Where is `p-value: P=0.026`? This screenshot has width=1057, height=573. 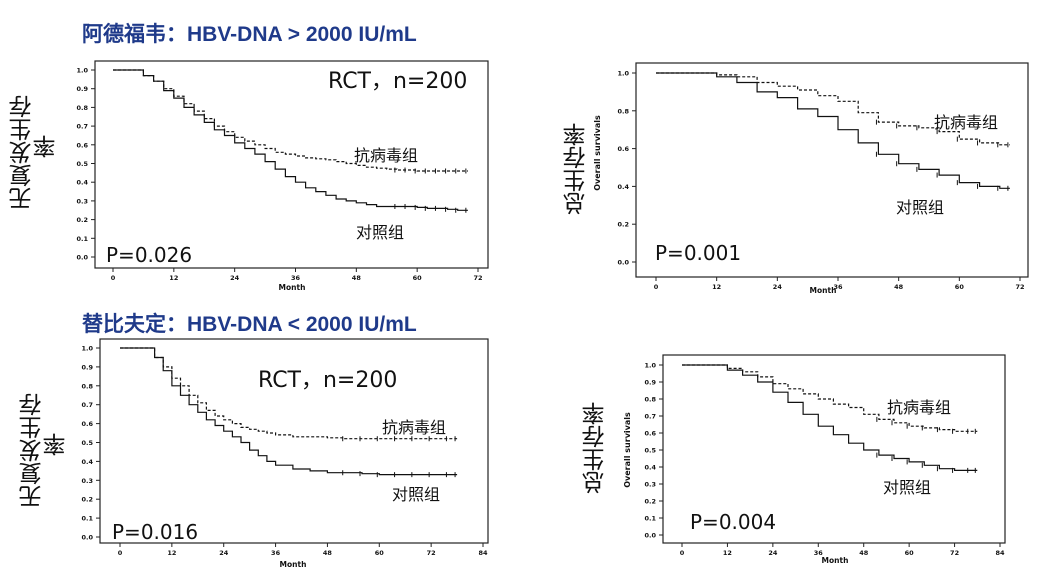 p-value: P=0.026 is located at coordinates (149, 255).